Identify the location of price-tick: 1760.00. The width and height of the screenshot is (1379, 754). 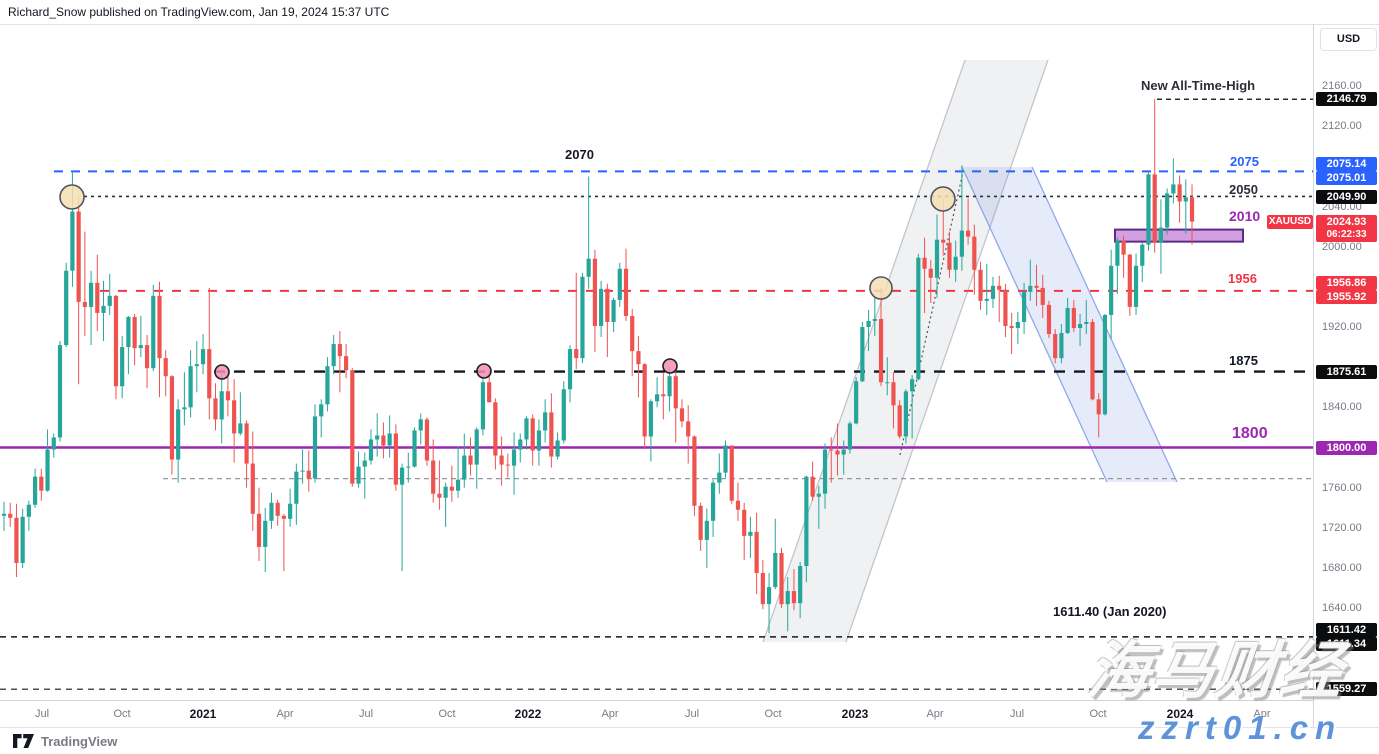
(1342, 487).